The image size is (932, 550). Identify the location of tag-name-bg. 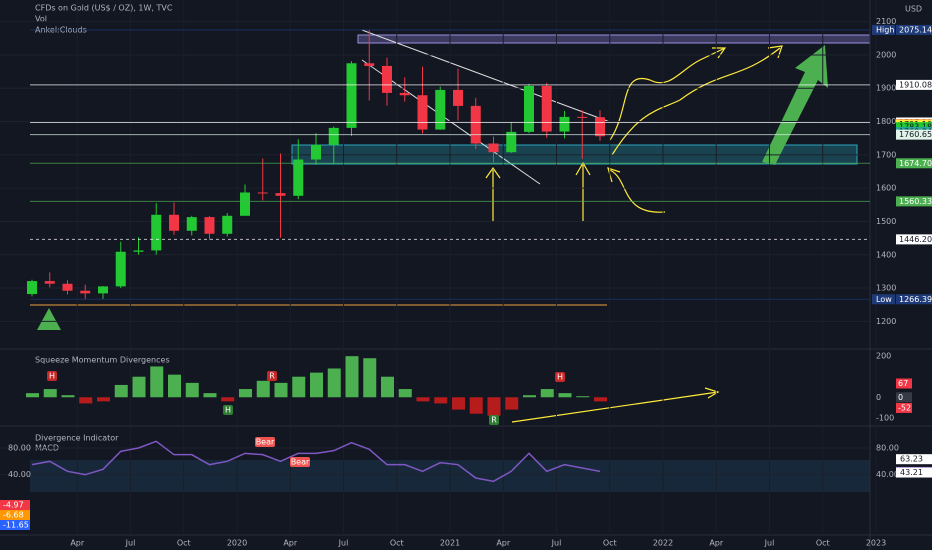
(883, 29).